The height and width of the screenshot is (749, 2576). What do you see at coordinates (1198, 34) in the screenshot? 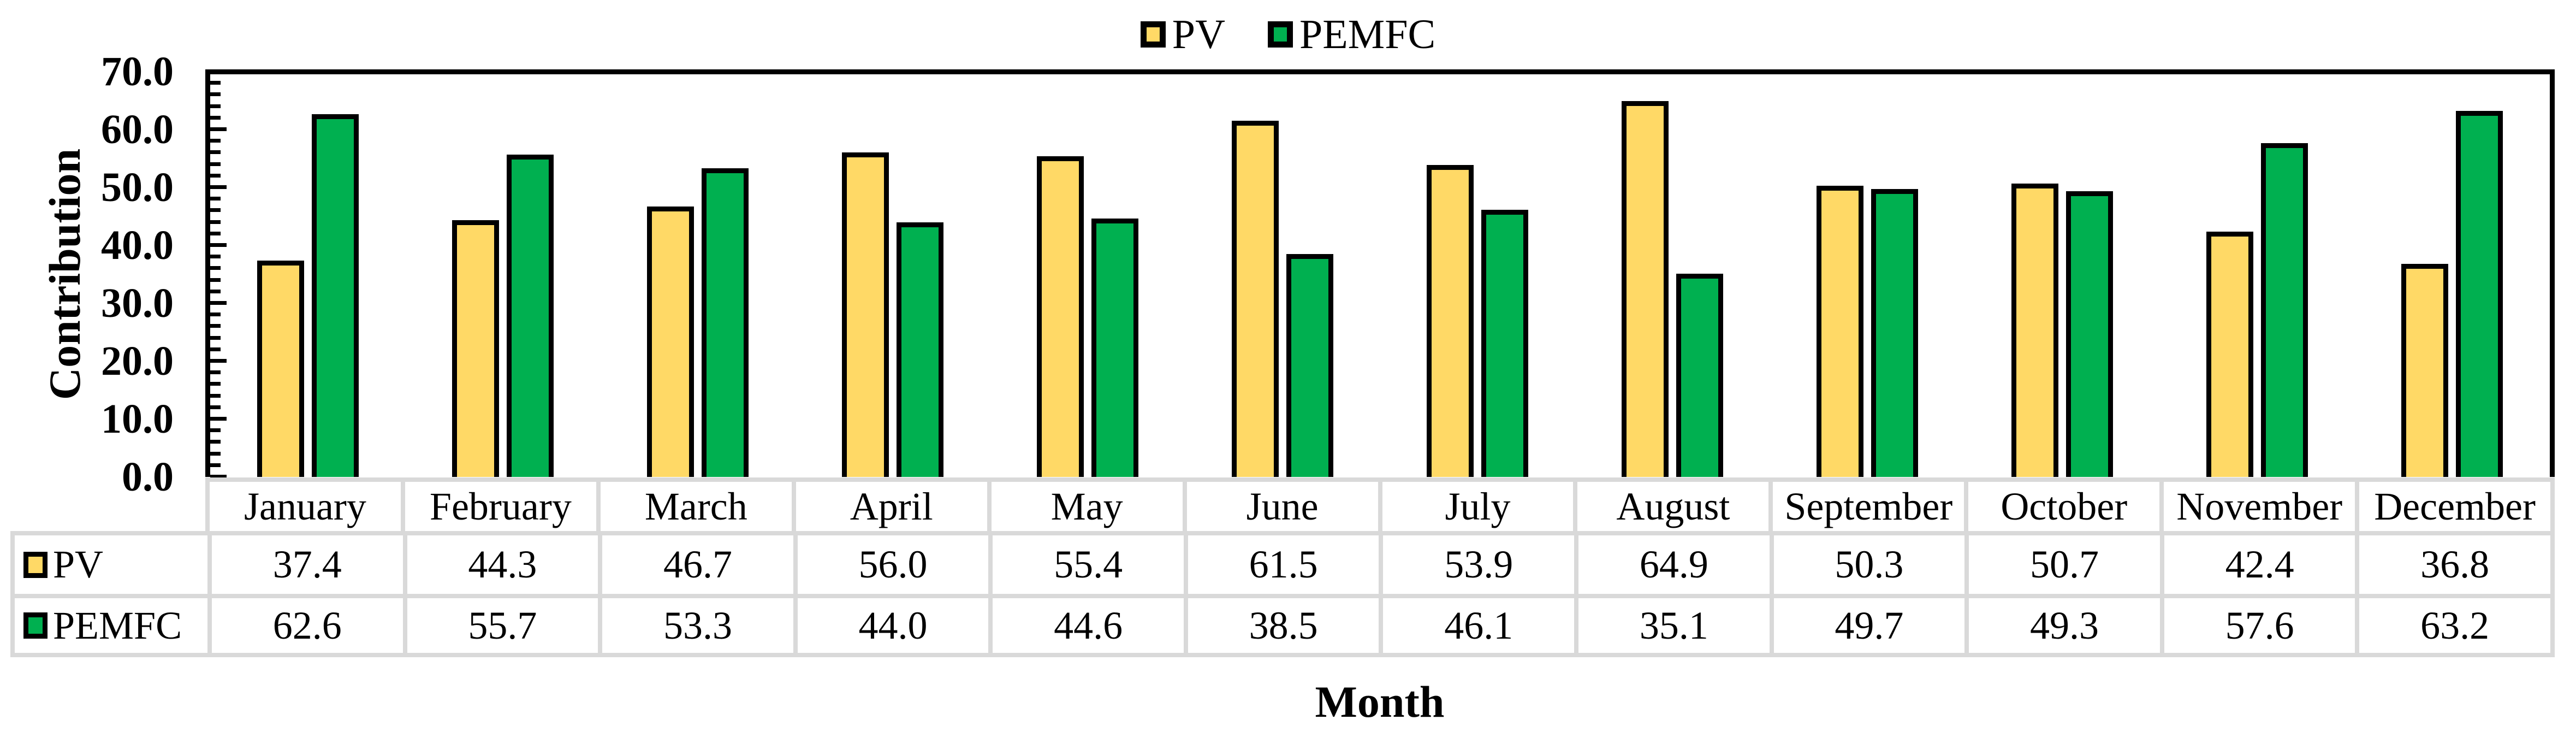
I see `legend-label: PV` at bounding box center [1198, 34].